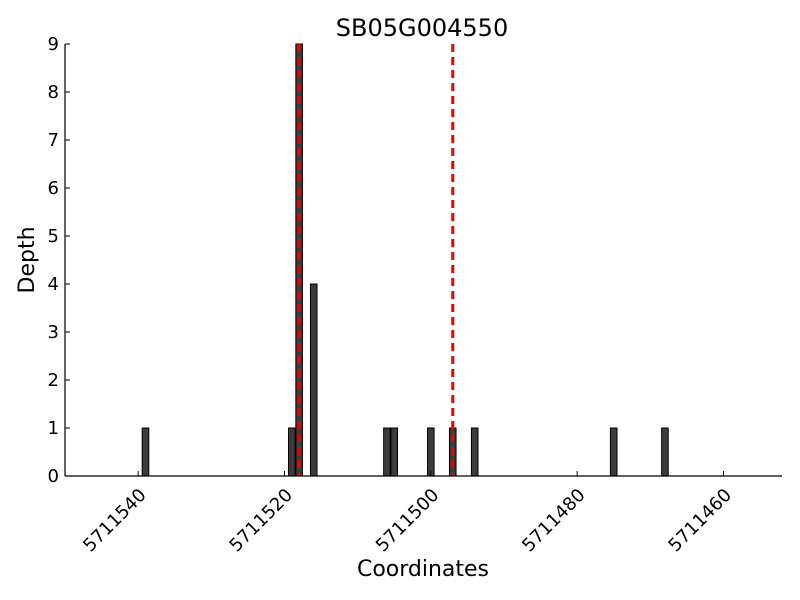 The image size is (800, 600). Describe the element at coordinates (115, 521) in the screenshot. I see `x-tick-label: 5711540` at that location.